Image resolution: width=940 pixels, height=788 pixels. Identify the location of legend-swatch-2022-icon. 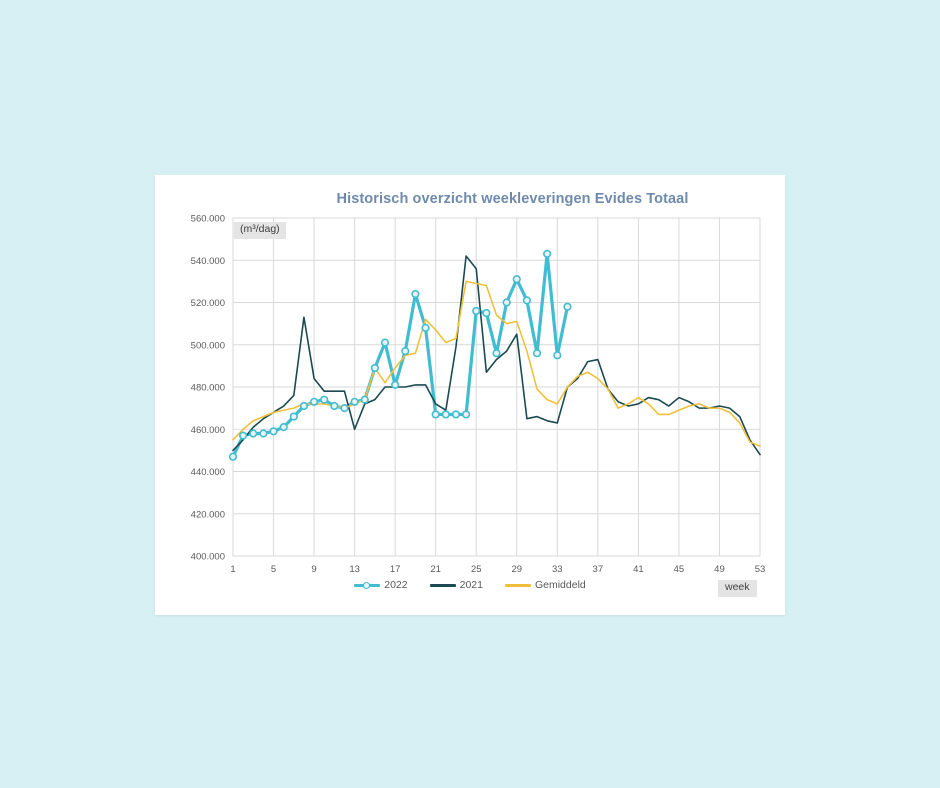
(367, 585).